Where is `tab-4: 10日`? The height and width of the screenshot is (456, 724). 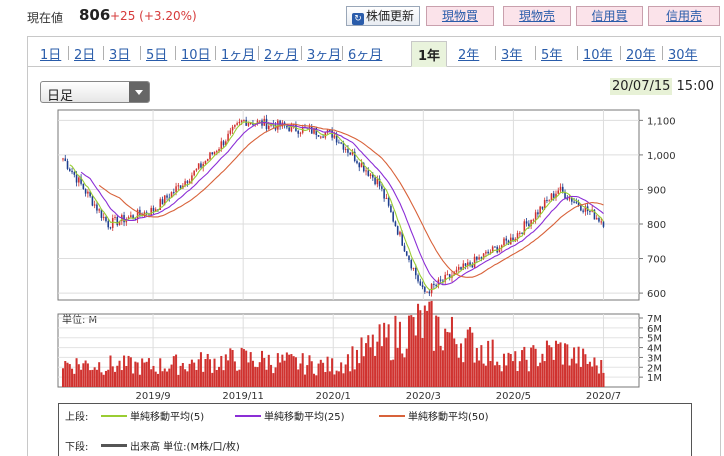
tab-4: 10日 is located at coordinates (196, 55).